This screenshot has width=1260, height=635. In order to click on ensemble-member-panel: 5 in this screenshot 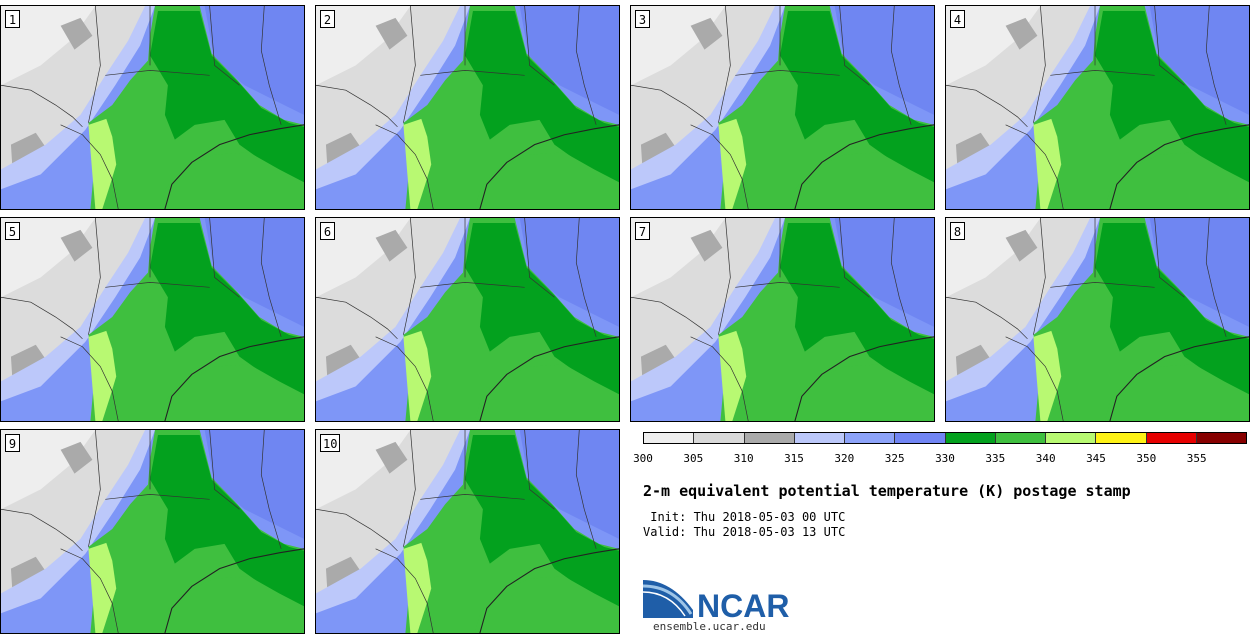, I will do `click(152, 319)`.